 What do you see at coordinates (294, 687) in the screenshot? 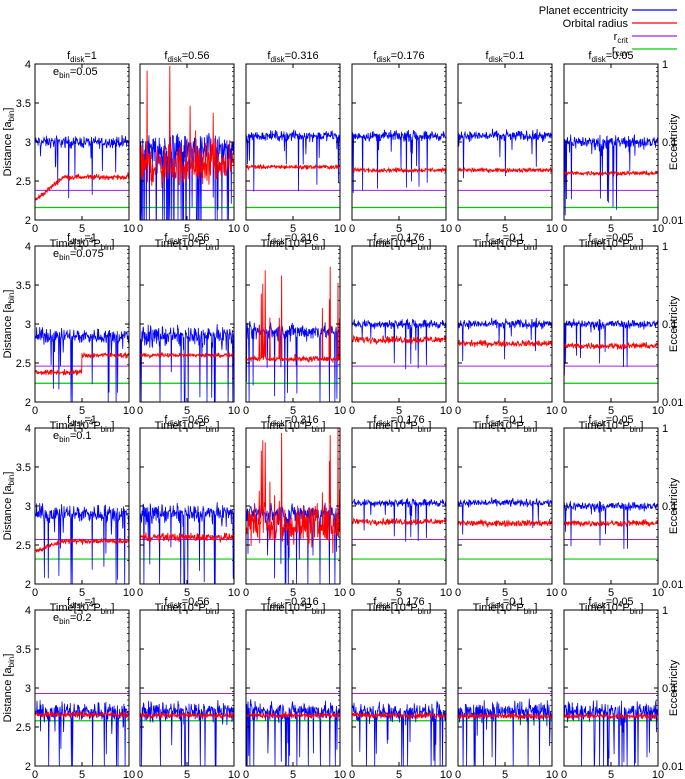
I see `panel-r3-c2: 0 5 10 Time[104Pbin]fdisk=0.316` at bounding box center [294, 687].